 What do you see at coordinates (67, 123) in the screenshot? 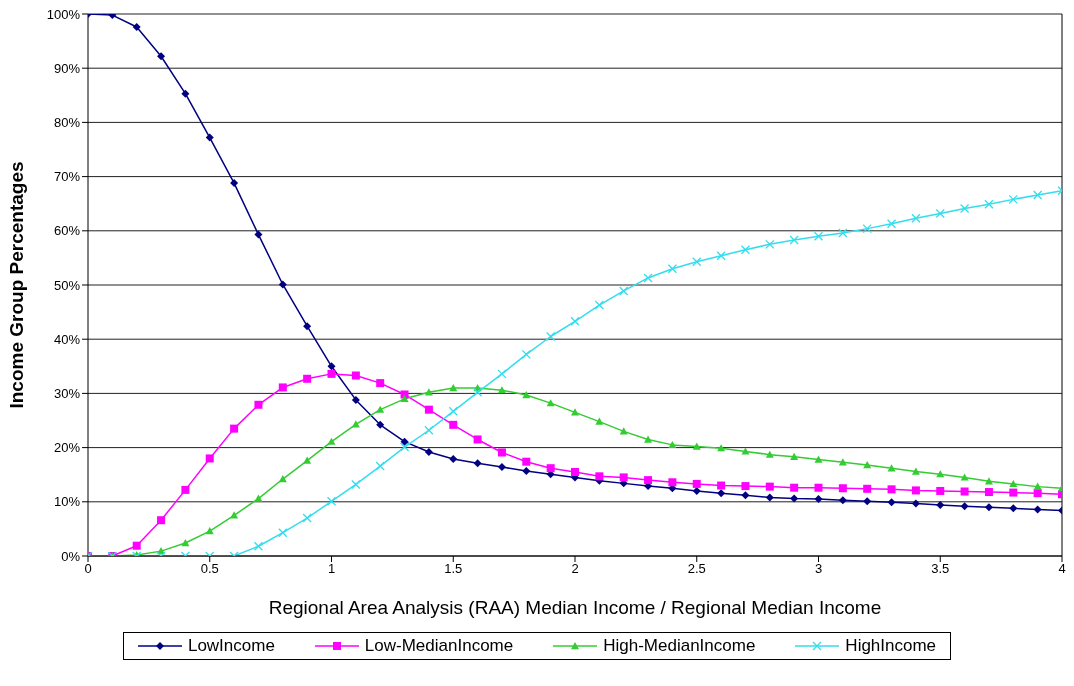
I see `y-tick-label: 80%` at bounding box center [67, 123].